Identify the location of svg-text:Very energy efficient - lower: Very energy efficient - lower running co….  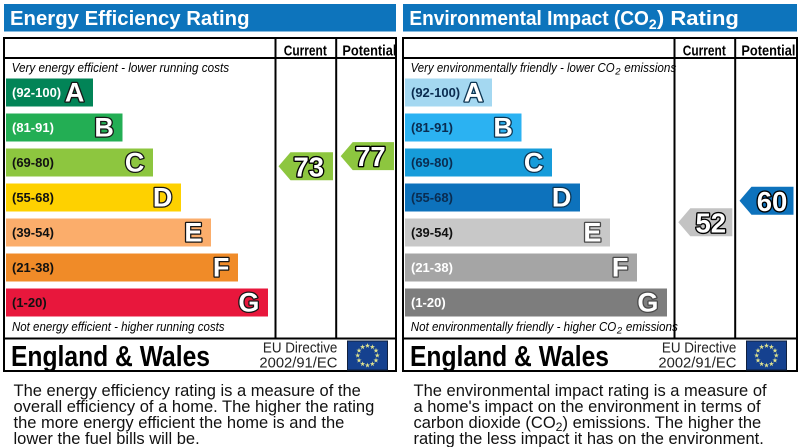
(121, 68).